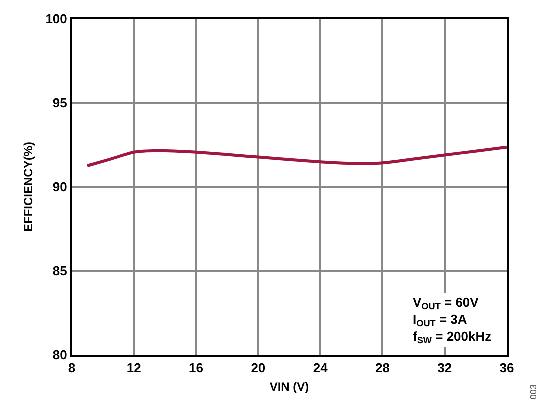 The width and height of the screenshot is (542, 413). What do you see at coordinates (533, 392) in the screenshot?
I see `text: 003` at bounding box center [533, 392].